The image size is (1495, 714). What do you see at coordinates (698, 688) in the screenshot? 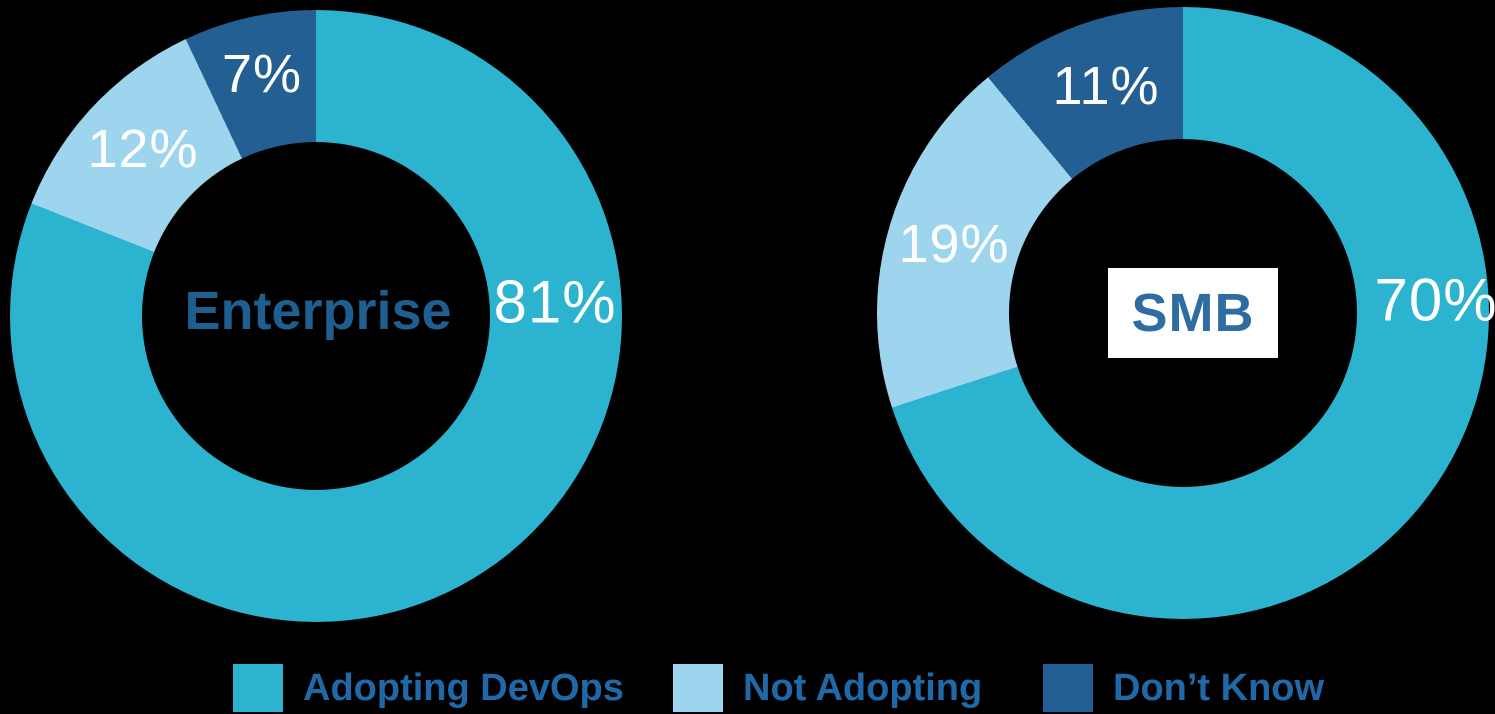
I see `legend-swatch-not-adopting` at bounding box center [698, 688].